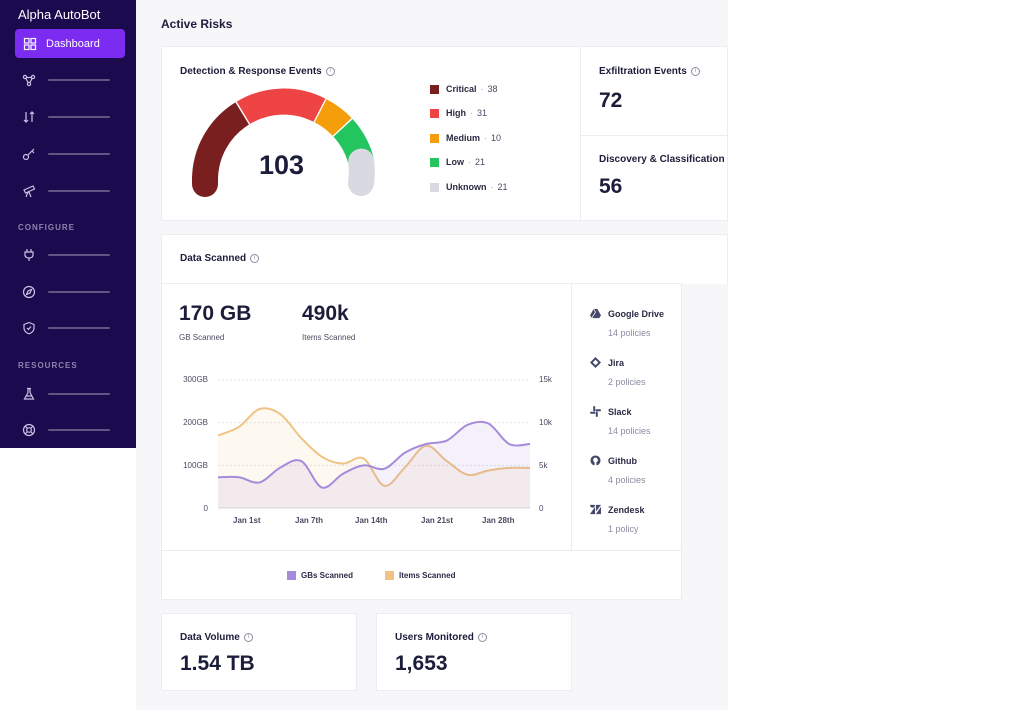  I want to click on legend-medium: Medium · 10, so click(465, 138).